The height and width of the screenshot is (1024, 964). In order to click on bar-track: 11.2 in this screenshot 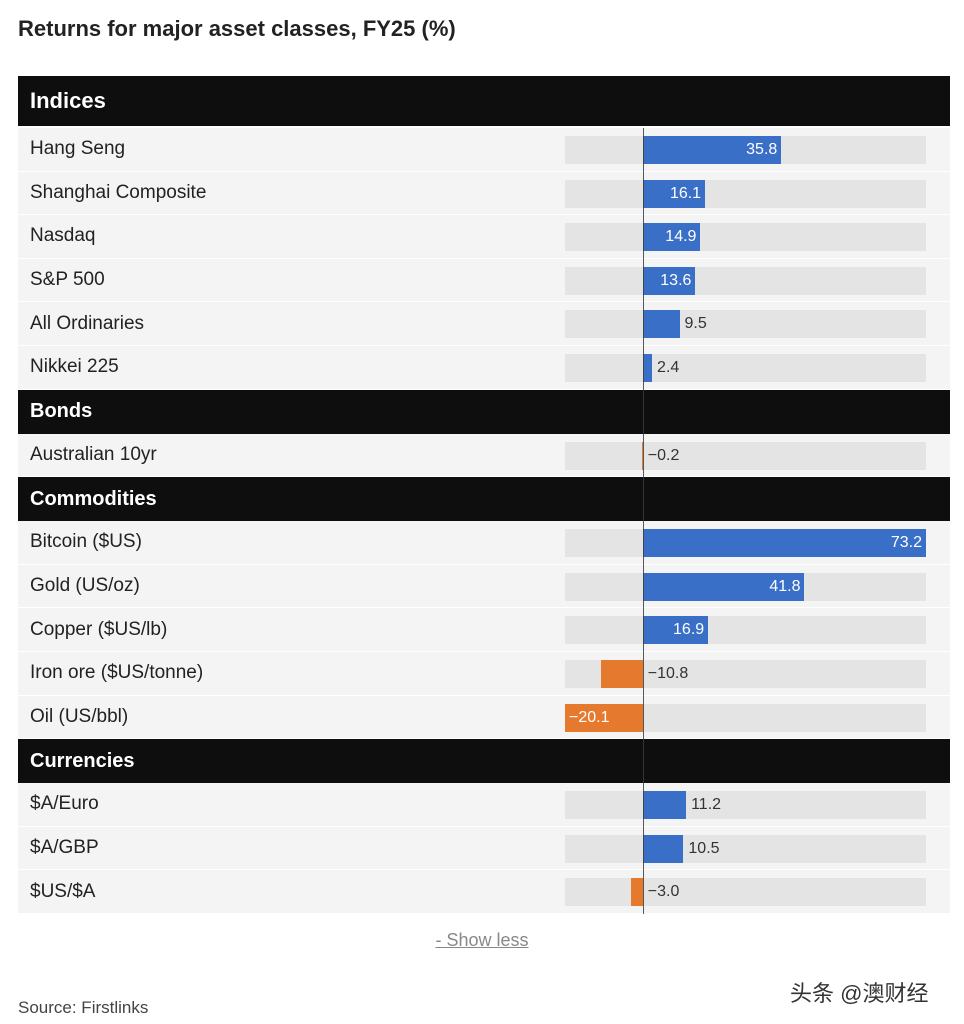, I will do `click(745, 805)`.